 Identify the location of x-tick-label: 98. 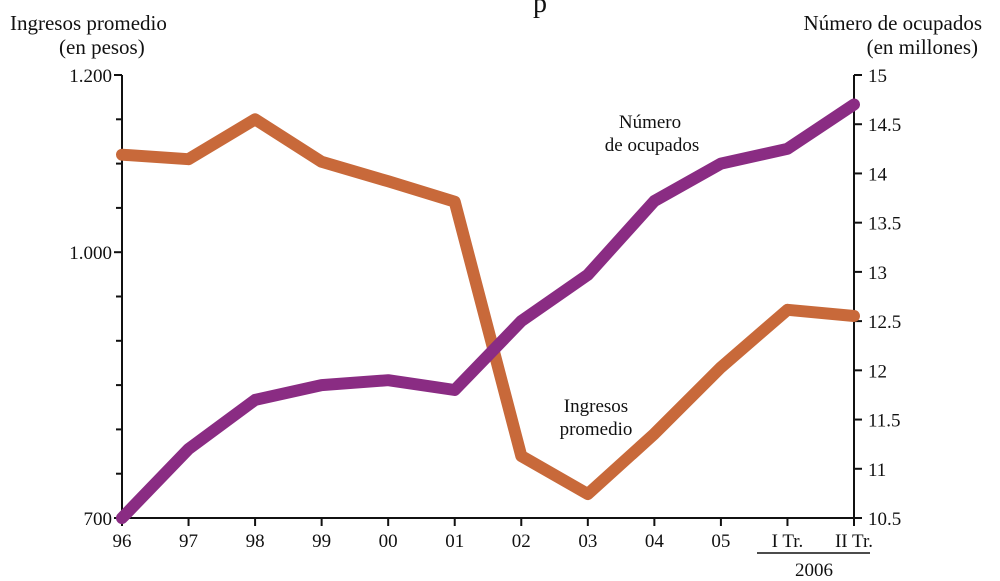
(255, 541).